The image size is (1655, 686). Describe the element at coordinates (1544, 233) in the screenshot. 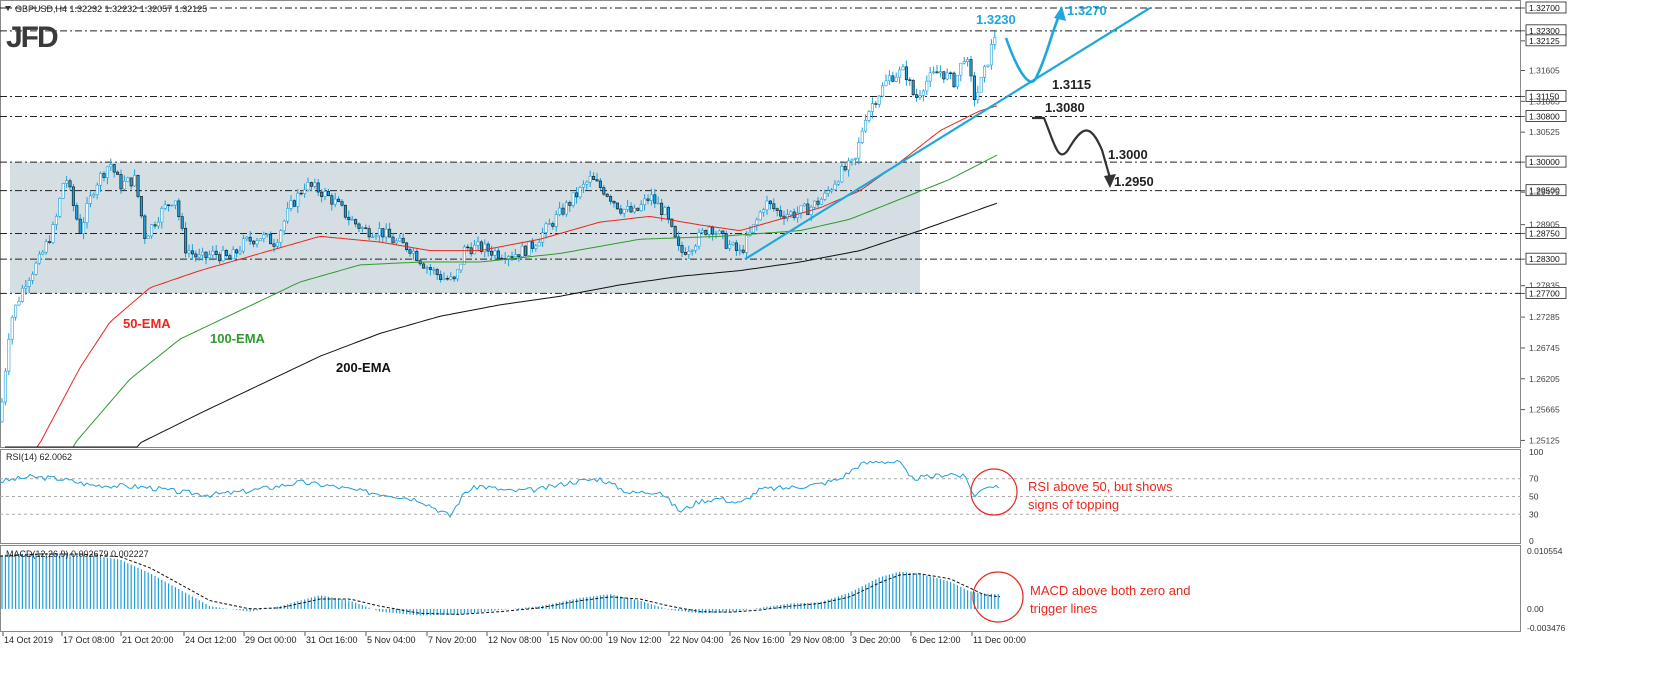

I see `price-tick-label: 1.28750` at that location.